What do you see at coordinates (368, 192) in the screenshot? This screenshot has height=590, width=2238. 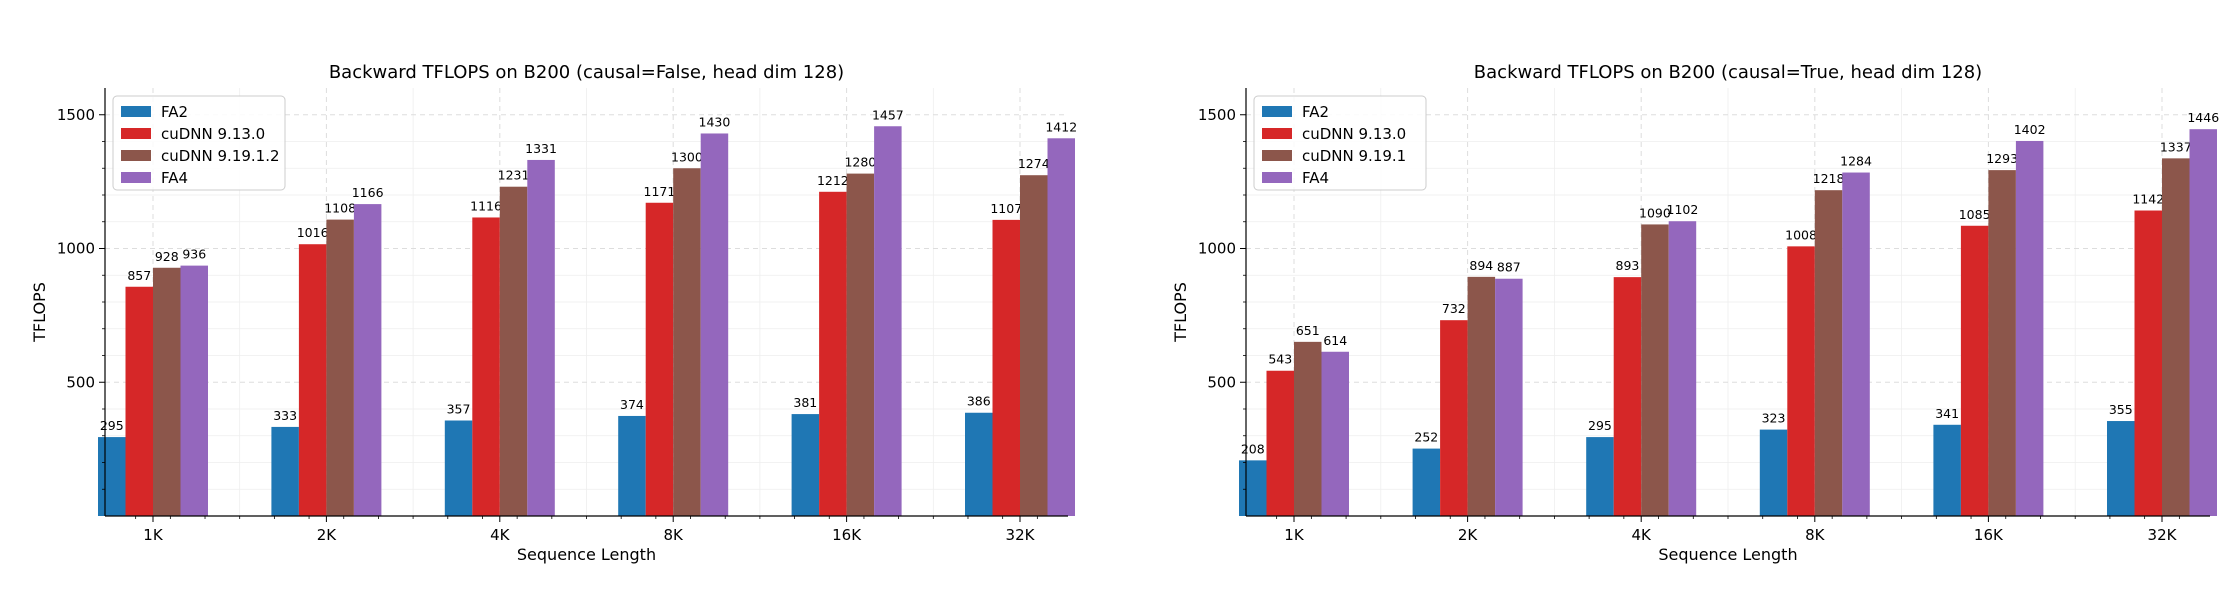 I see `bar-value-label: 1166` at bounding box center [368, 192].